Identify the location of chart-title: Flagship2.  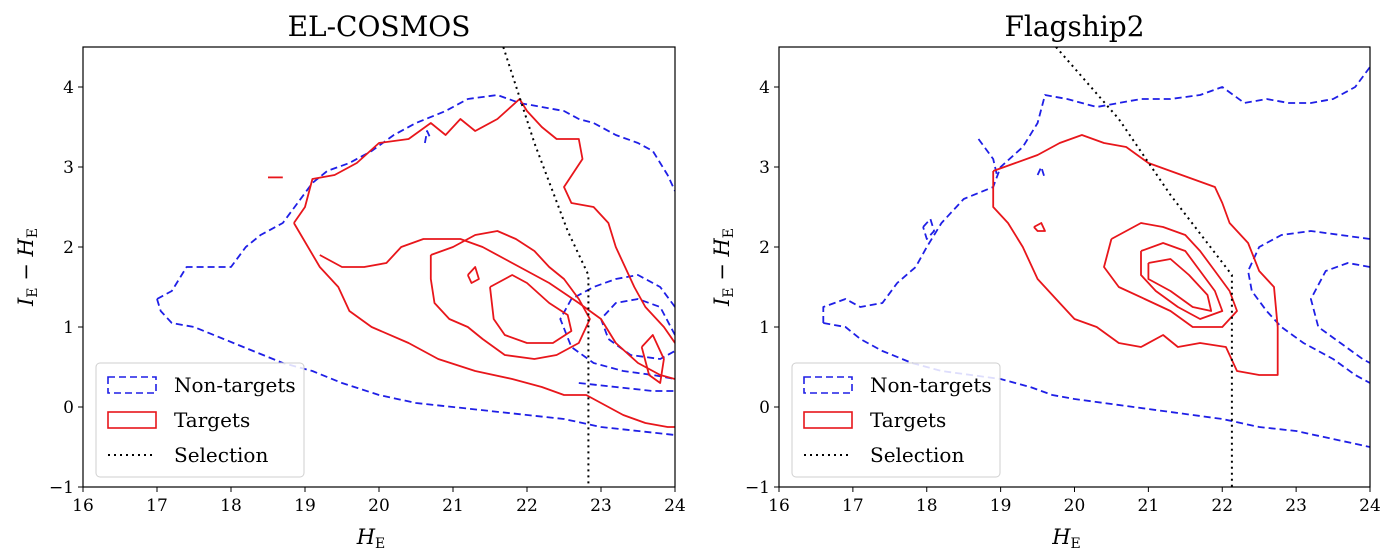
(1074, 26).